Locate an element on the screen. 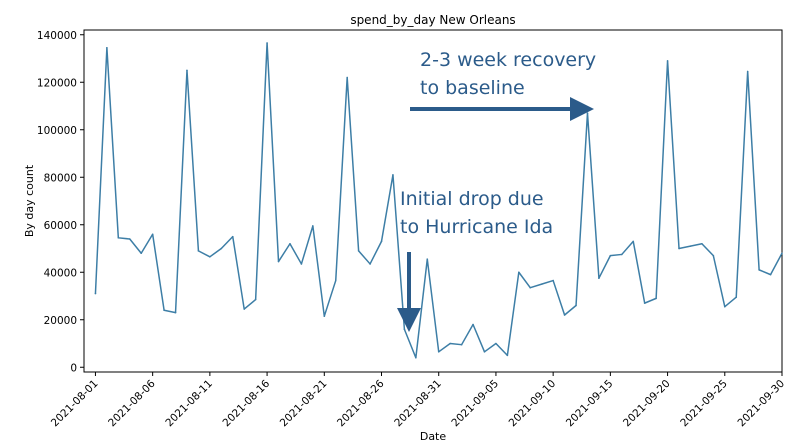  y-tick-label: 100000 is located at coordinates (57, 131).